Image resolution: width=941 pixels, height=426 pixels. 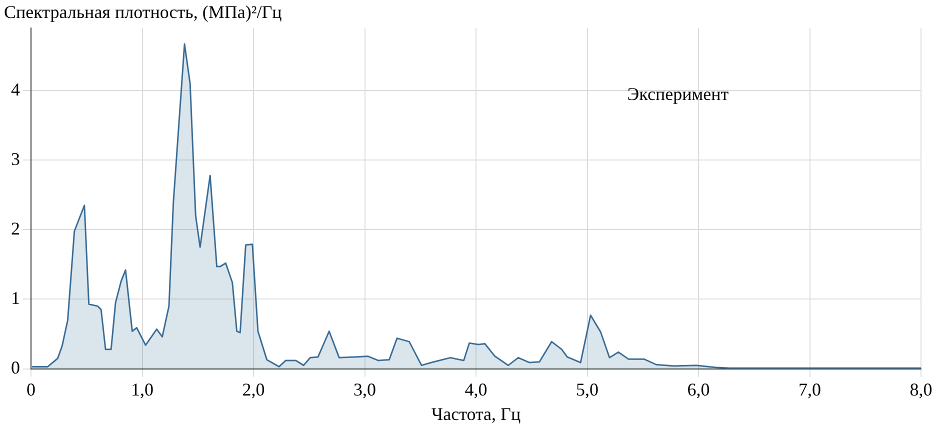 I want to click on y-axis-title: Спектральная плотность, (МПа)²/Гц, so click(x=143, y=12).